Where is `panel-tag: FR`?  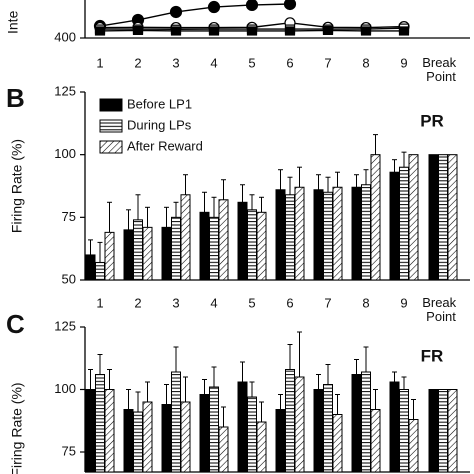
panel-tag: FR is located at coordinates (432, 355).